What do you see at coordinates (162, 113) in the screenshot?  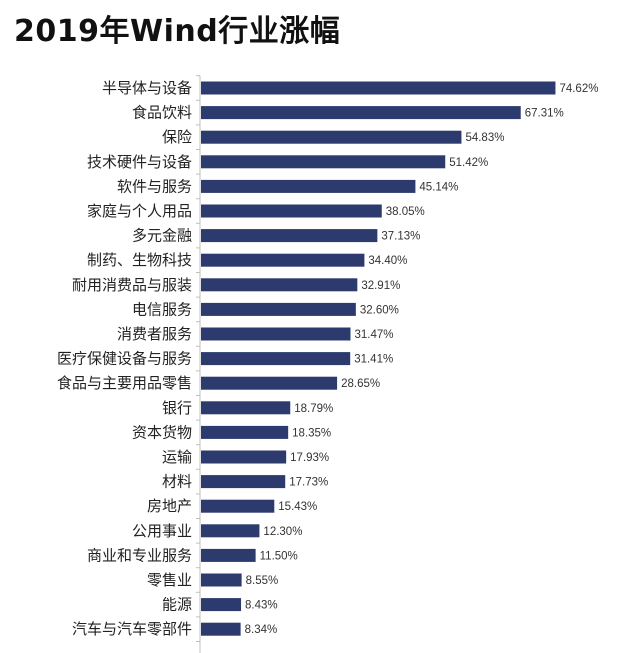 I see `category-label: 食品饮料` at bounding box center [162, 113].